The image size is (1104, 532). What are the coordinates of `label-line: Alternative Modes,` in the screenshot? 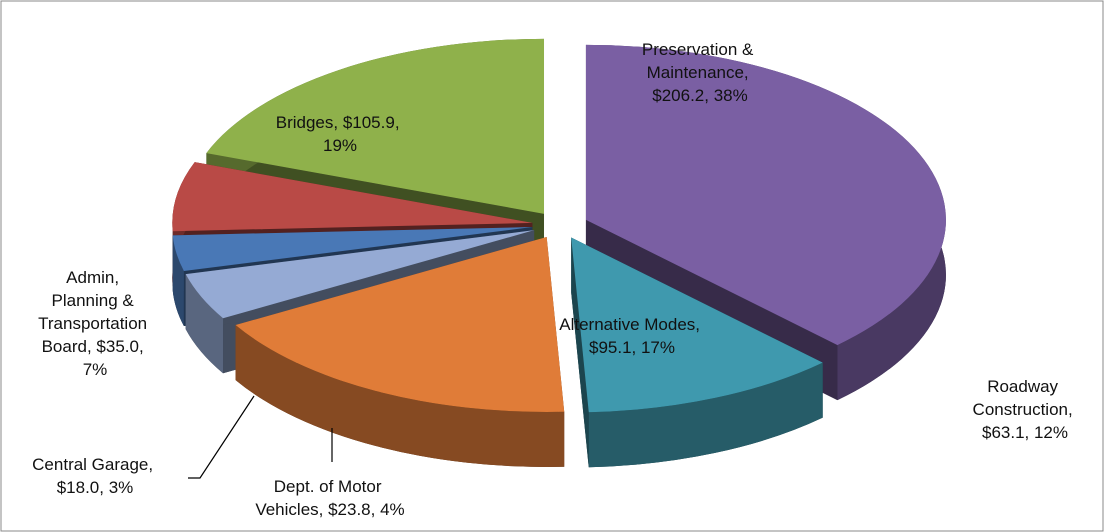 It's located at (632, 324).